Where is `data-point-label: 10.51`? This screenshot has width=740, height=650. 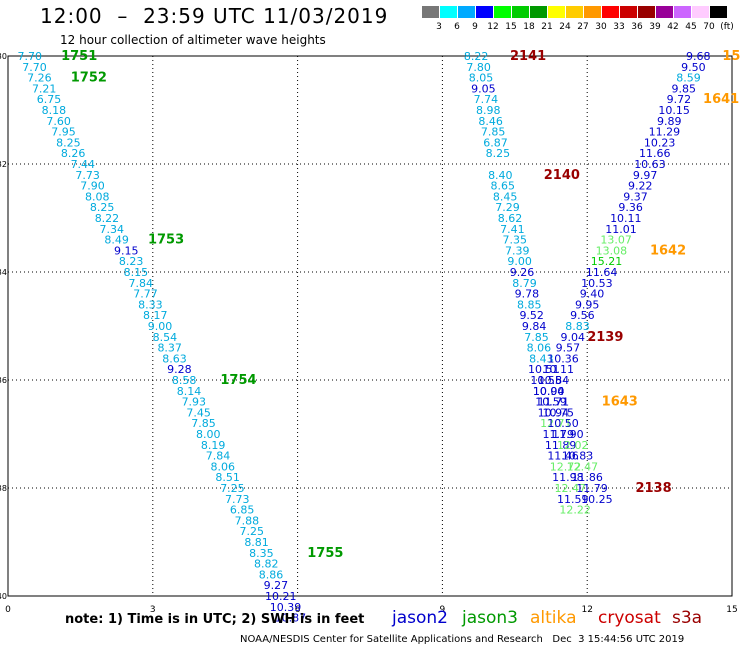 data-point-label: 10.51 is located at coordinates (544, 369).